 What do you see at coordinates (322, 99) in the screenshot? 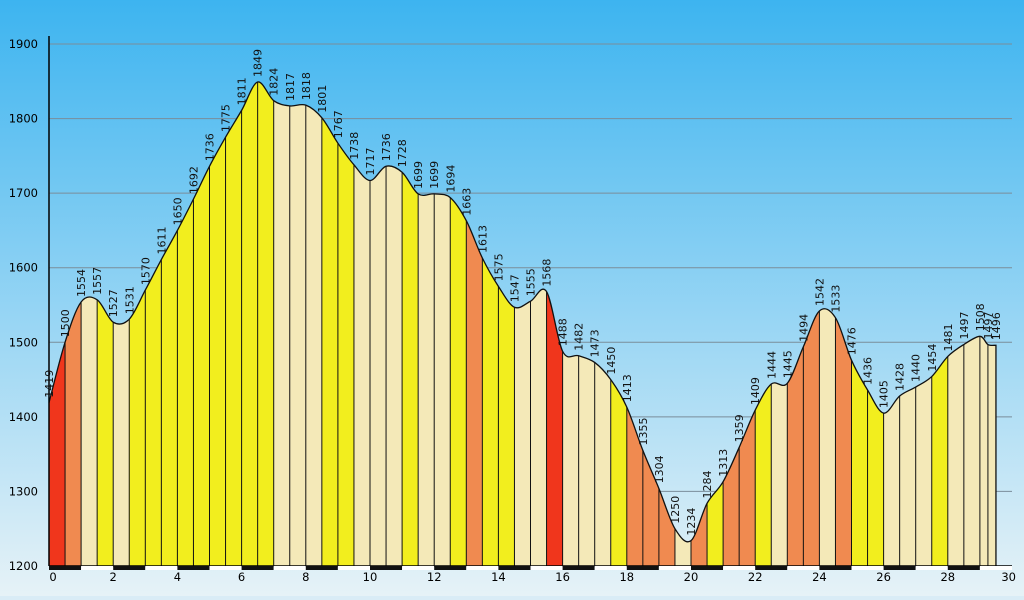
I see `elevation-label-17: 1801` at bounding box center [322, 99].